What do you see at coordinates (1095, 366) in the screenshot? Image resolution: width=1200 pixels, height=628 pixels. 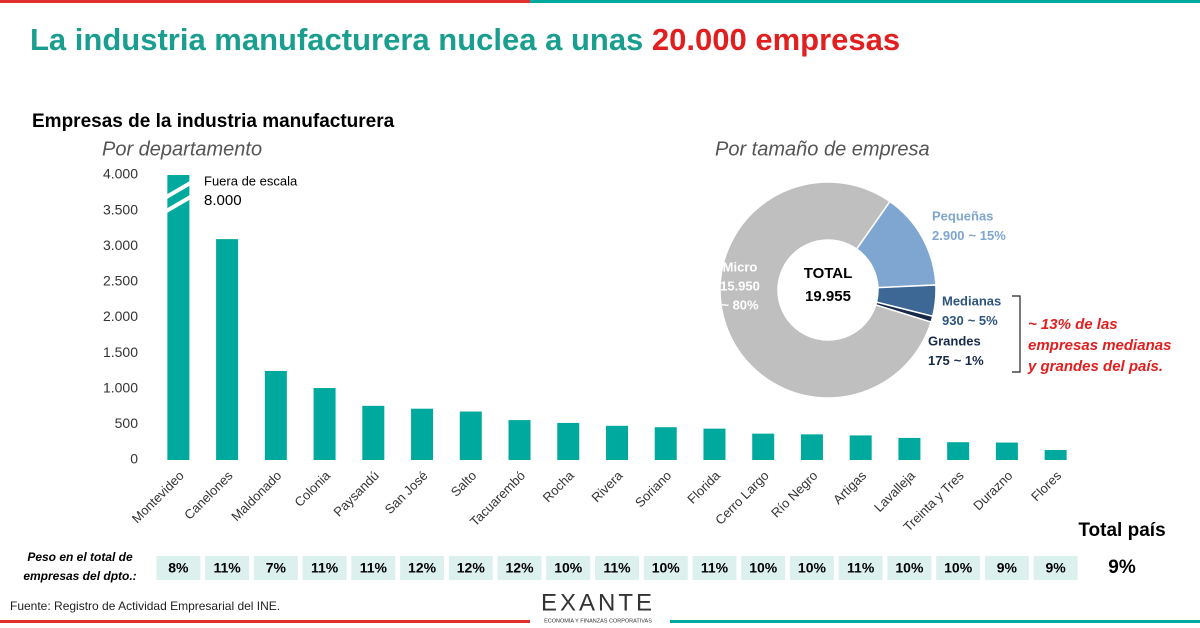 I see `pie-annotation: y grandes del país.` at bounding box center [1095, 366].